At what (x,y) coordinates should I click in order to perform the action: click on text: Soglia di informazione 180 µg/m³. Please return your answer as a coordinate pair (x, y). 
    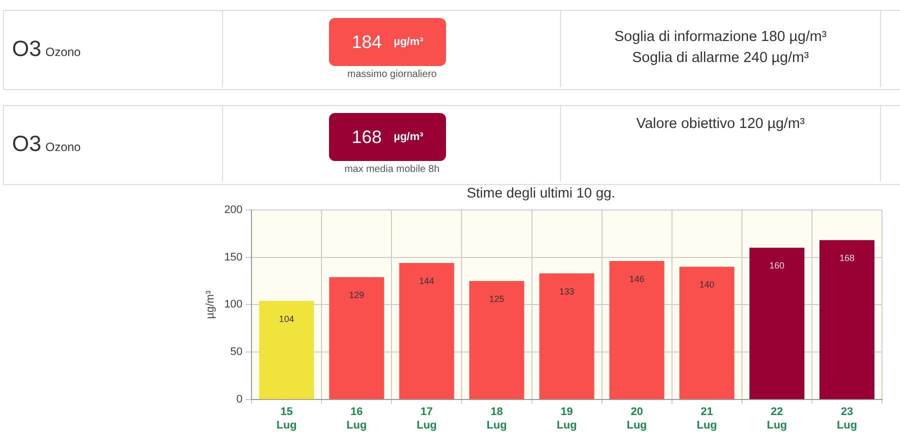
    Looking at the image, I should click on (720, 37).